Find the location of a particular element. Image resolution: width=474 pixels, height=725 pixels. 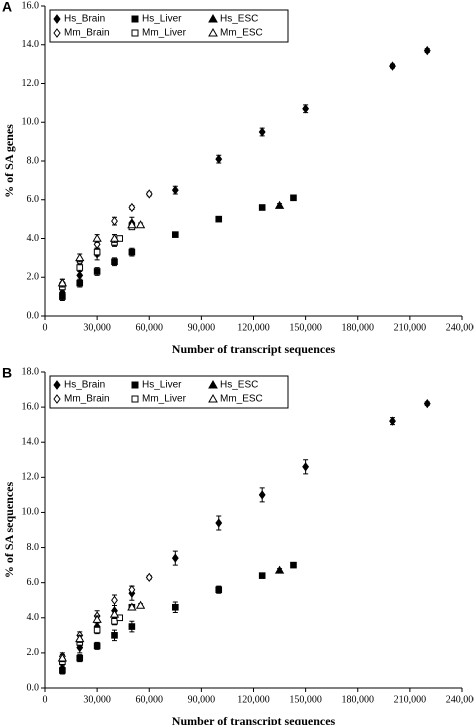

y-tick-label: 12.0 is located at coordinates (31, 477).